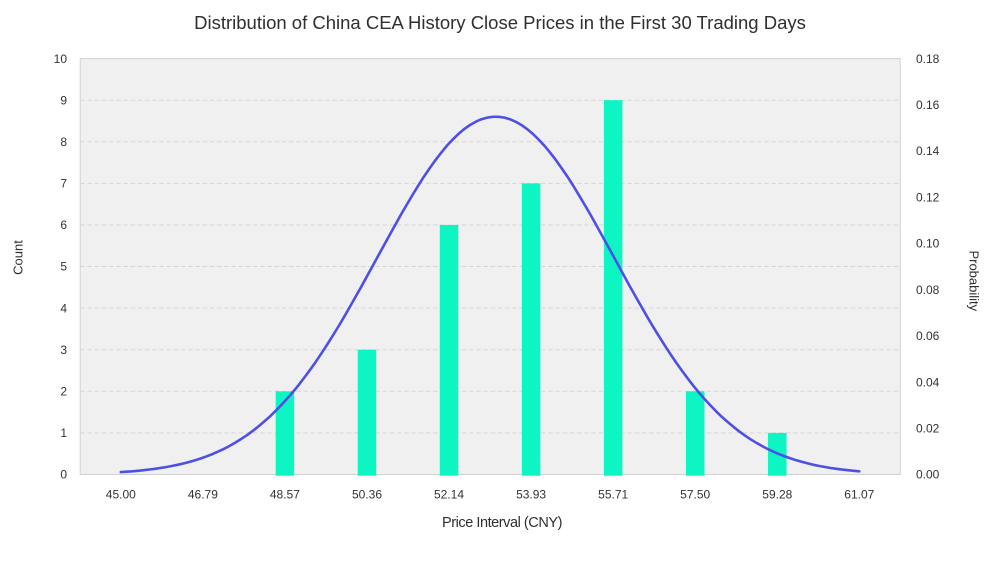  I want to click on svg-text: 5, so click(63, 267).